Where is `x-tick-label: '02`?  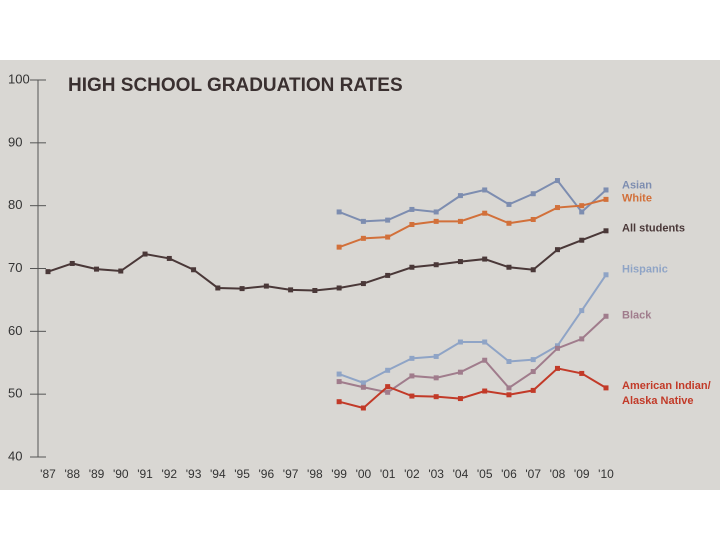
x-tick-label: '02 is located at coordinates (412, 474).